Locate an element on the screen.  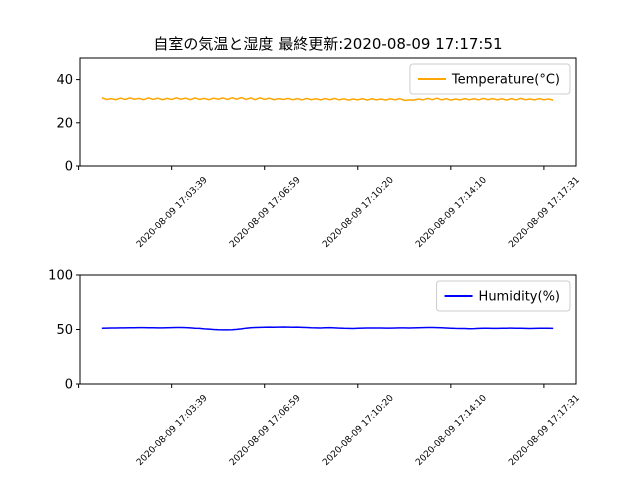
legend-label: Temperature(°C) is located at coordinates (505, 80).